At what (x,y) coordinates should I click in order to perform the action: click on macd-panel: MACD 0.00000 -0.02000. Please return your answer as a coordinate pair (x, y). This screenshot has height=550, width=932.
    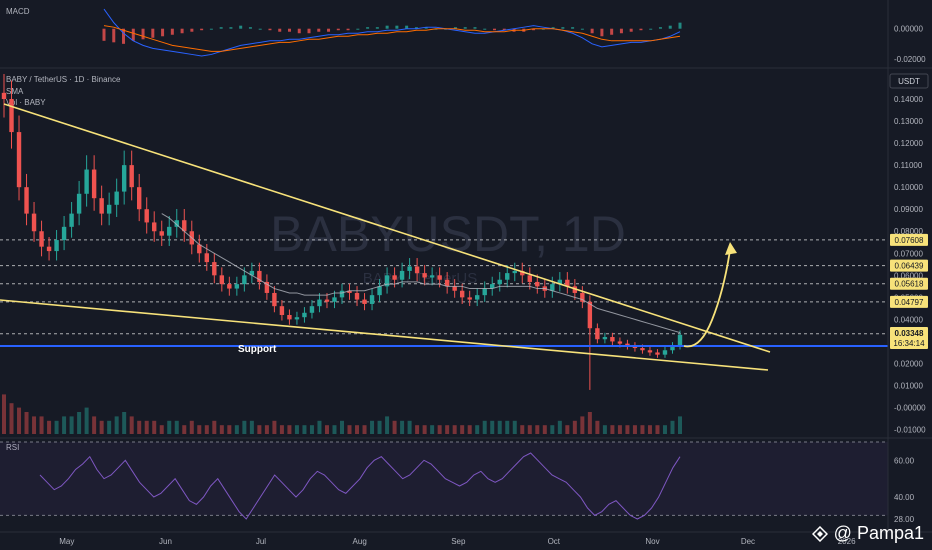
    Looking at the image, I should click on (466, 35).